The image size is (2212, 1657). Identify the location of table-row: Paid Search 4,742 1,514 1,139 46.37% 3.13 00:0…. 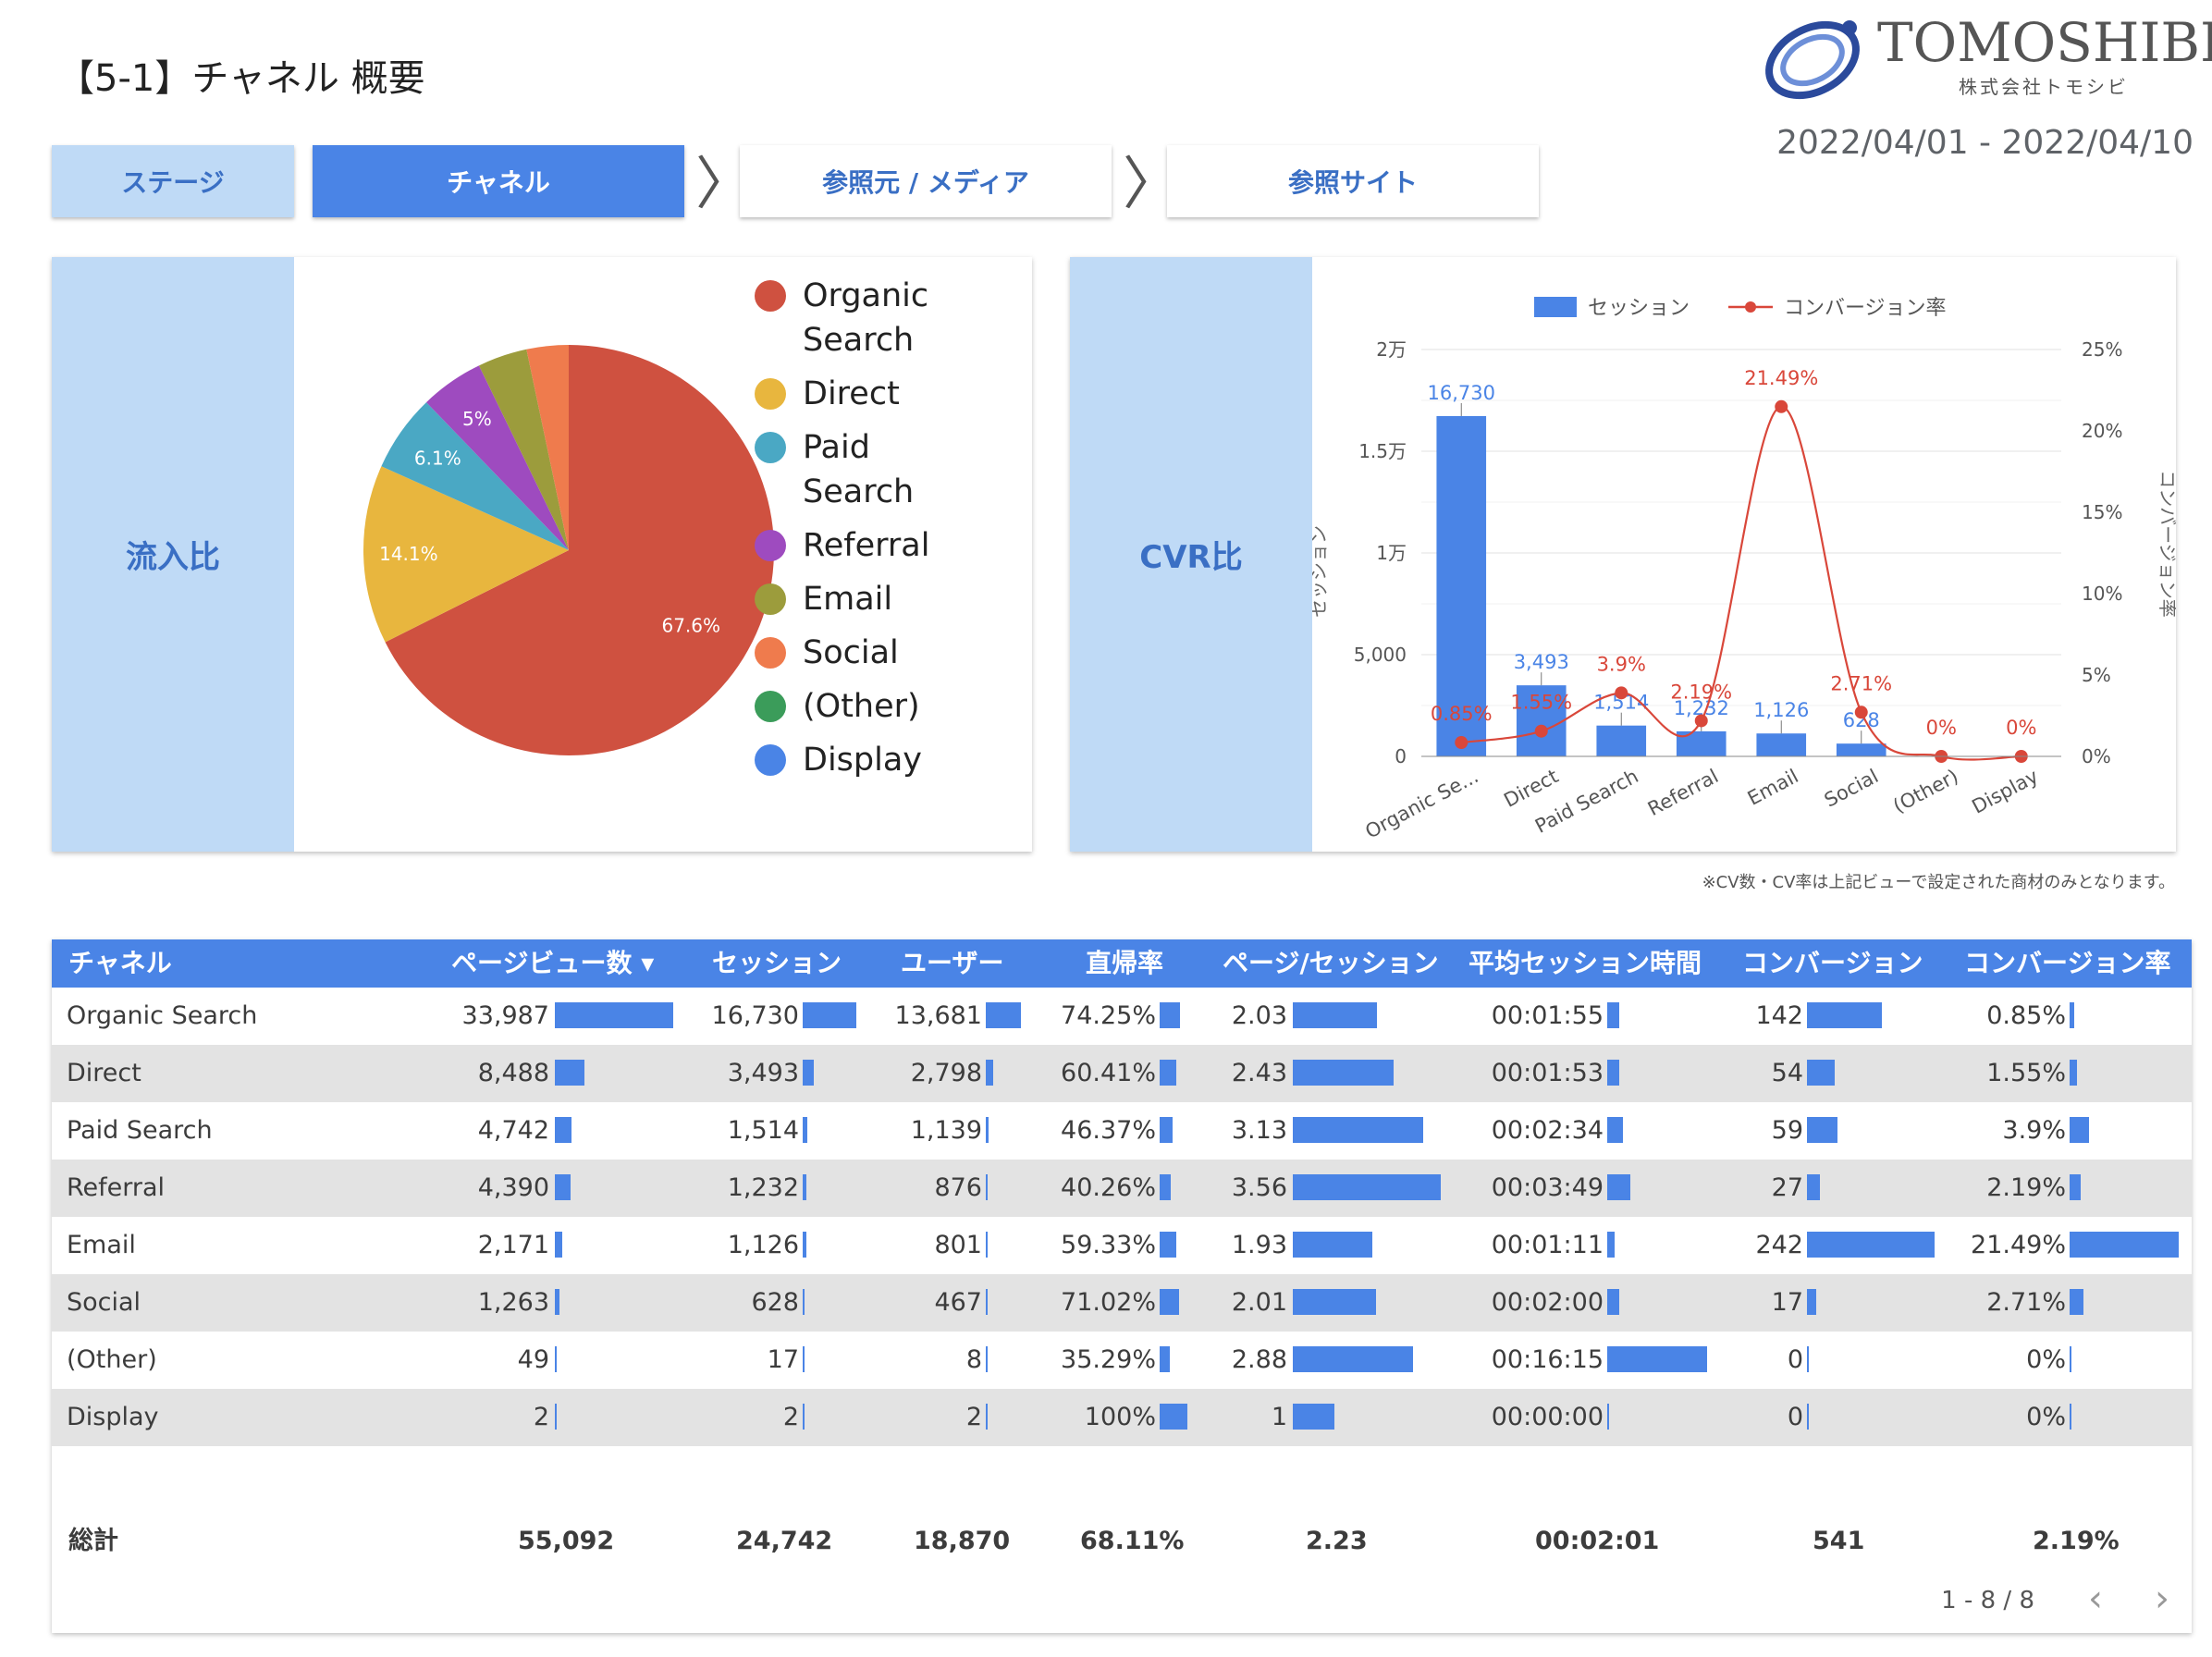
(1122, 1131).